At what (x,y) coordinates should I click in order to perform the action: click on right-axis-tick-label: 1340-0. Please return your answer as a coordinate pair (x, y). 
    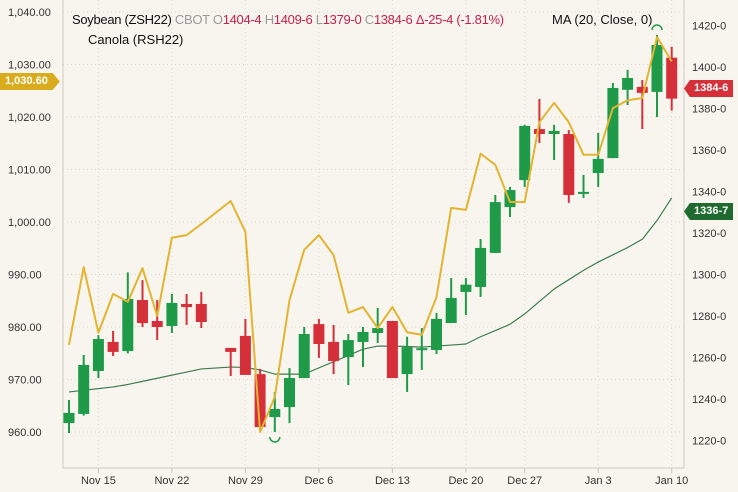
    Looking at the image, I should click on (709, 193).